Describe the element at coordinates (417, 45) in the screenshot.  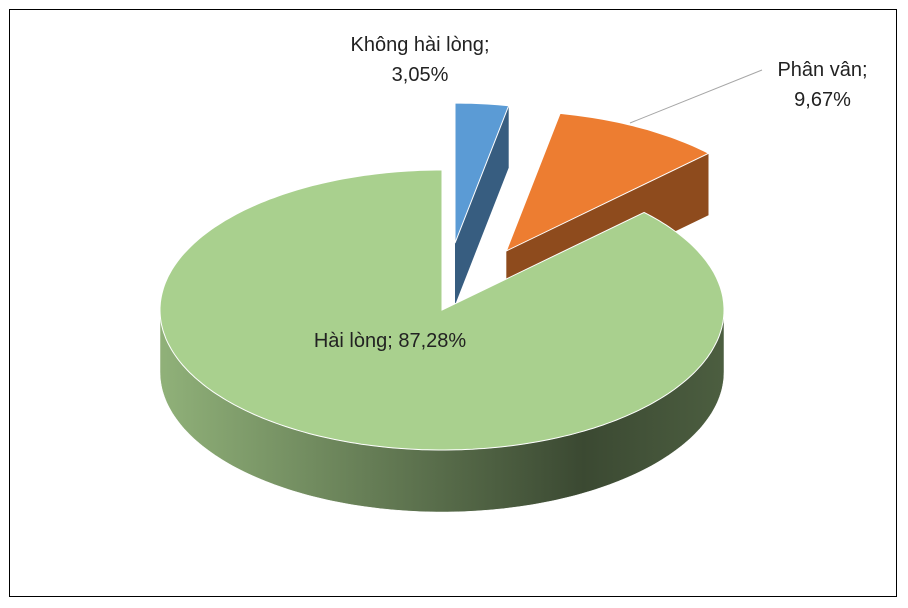
I see `label-category: Không hài lòng` at that location.